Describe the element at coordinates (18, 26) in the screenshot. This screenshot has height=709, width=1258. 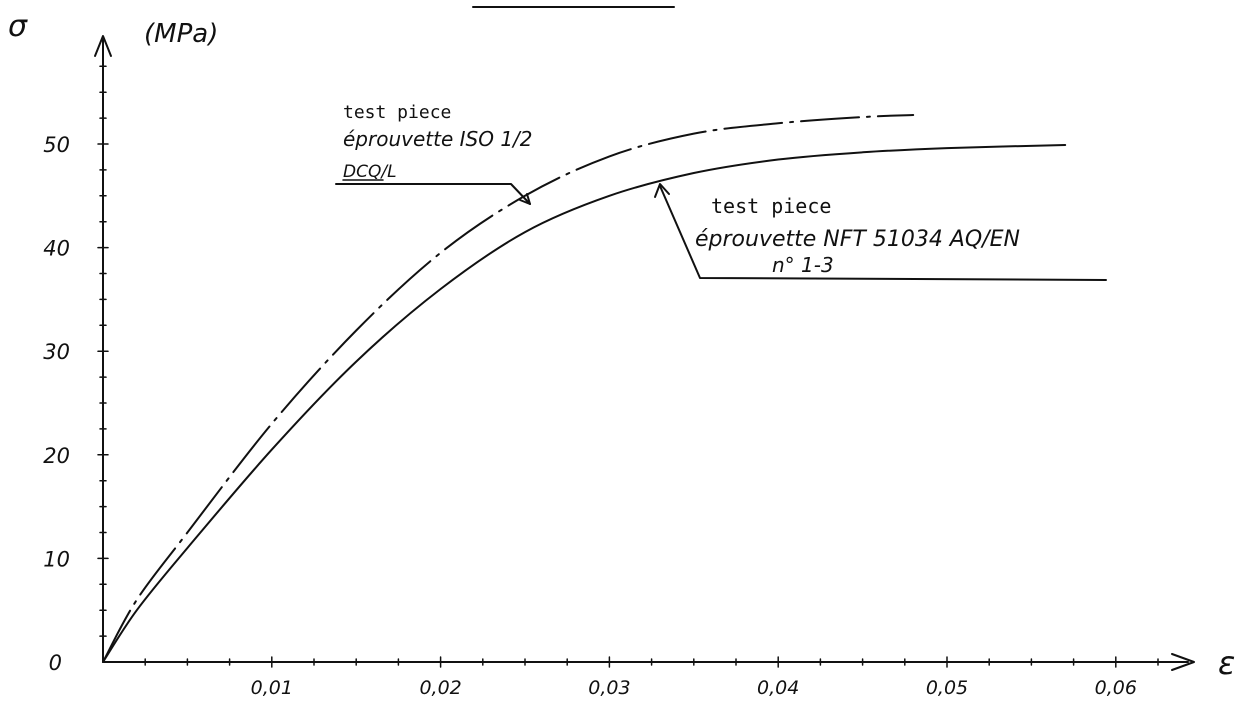
I see `y-axis-symbol: σ` at that location.